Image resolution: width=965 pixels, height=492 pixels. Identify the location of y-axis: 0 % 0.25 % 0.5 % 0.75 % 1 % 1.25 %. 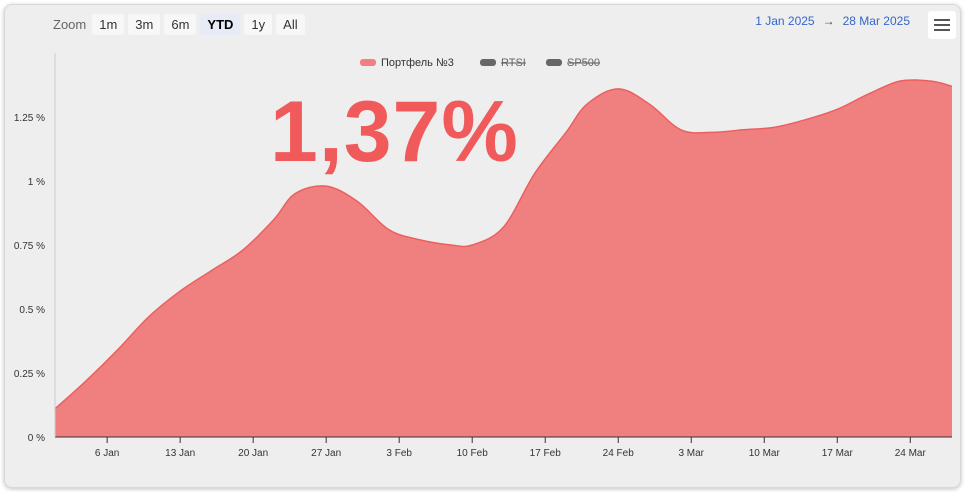
(29, 278).